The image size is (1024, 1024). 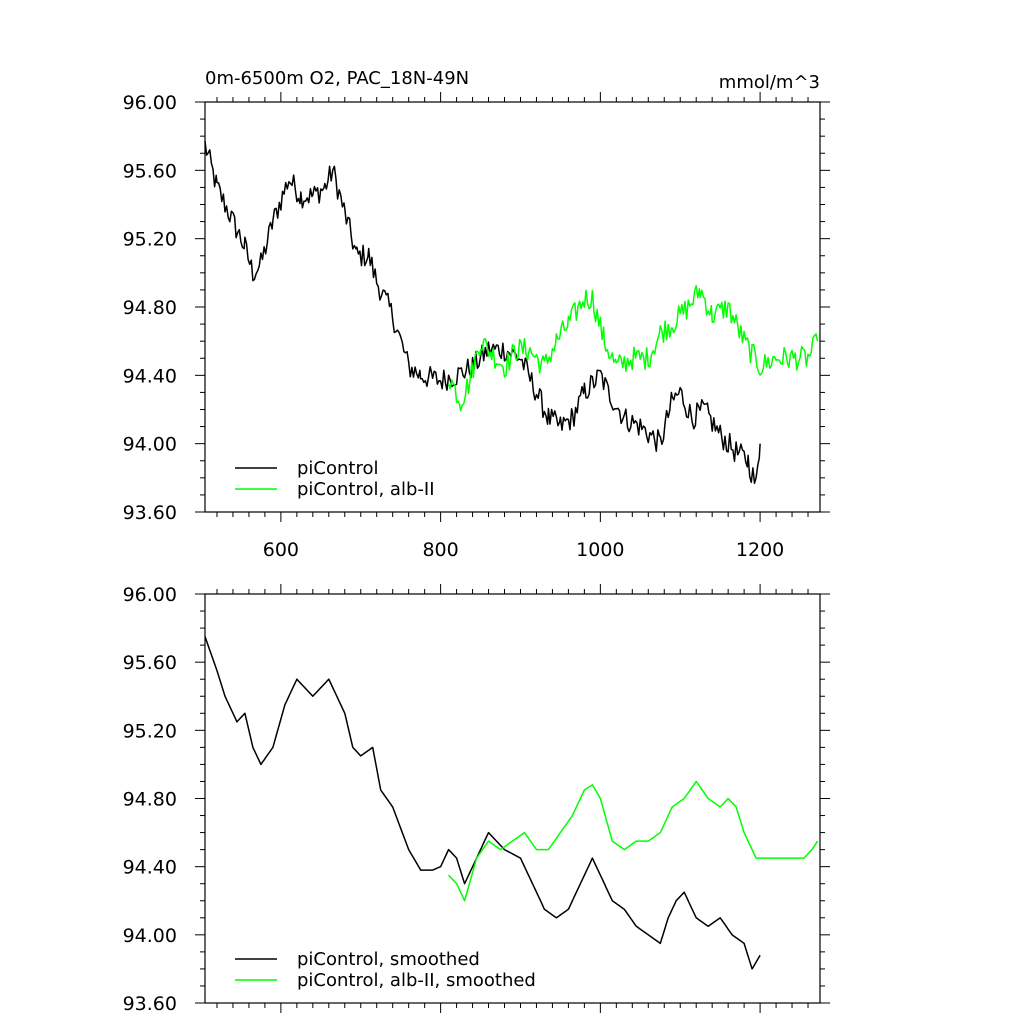 I want to click on chart-title: 0m-6500m O2, PAC_18N-49N, so click(x=337, y=78).